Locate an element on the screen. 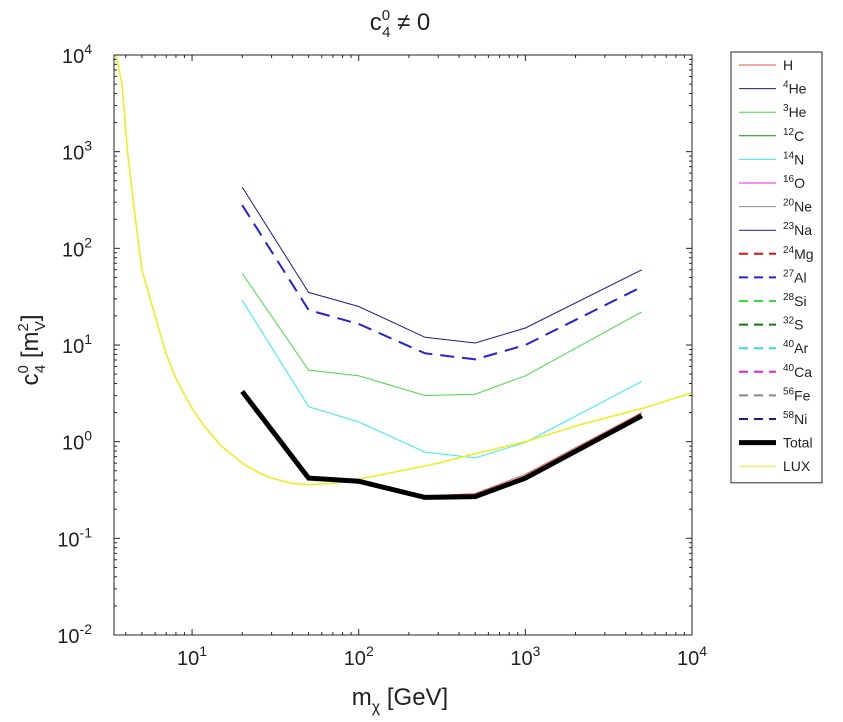 The image size is (843, 722). series-line-4he is located at coordinates (442, 265).